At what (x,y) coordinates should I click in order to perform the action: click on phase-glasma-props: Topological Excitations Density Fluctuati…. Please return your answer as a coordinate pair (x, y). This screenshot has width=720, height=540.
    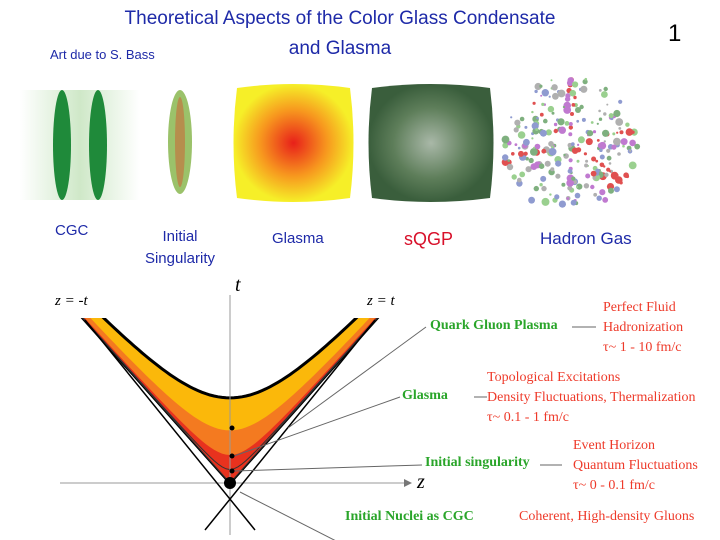
    Looking at the image, I should click on (591, 398).